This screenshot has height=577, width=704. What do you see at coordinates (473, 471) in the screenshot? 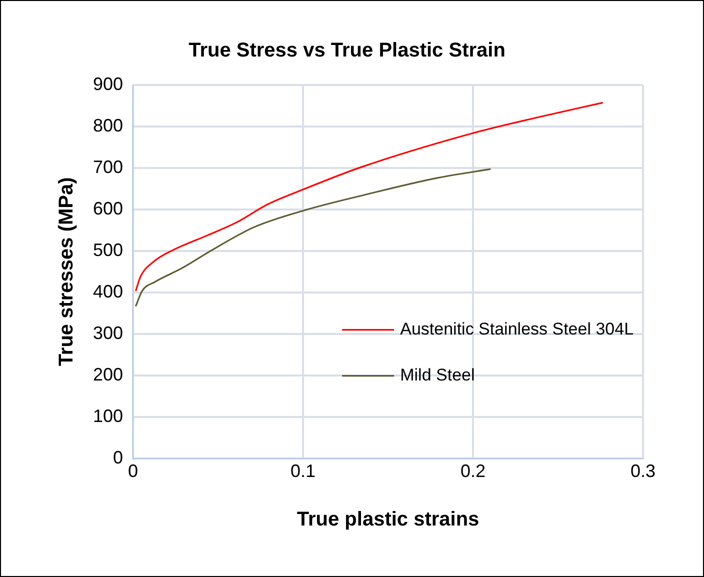
I see `x-tick-label: 0.2` at bounding box center [473, 471].